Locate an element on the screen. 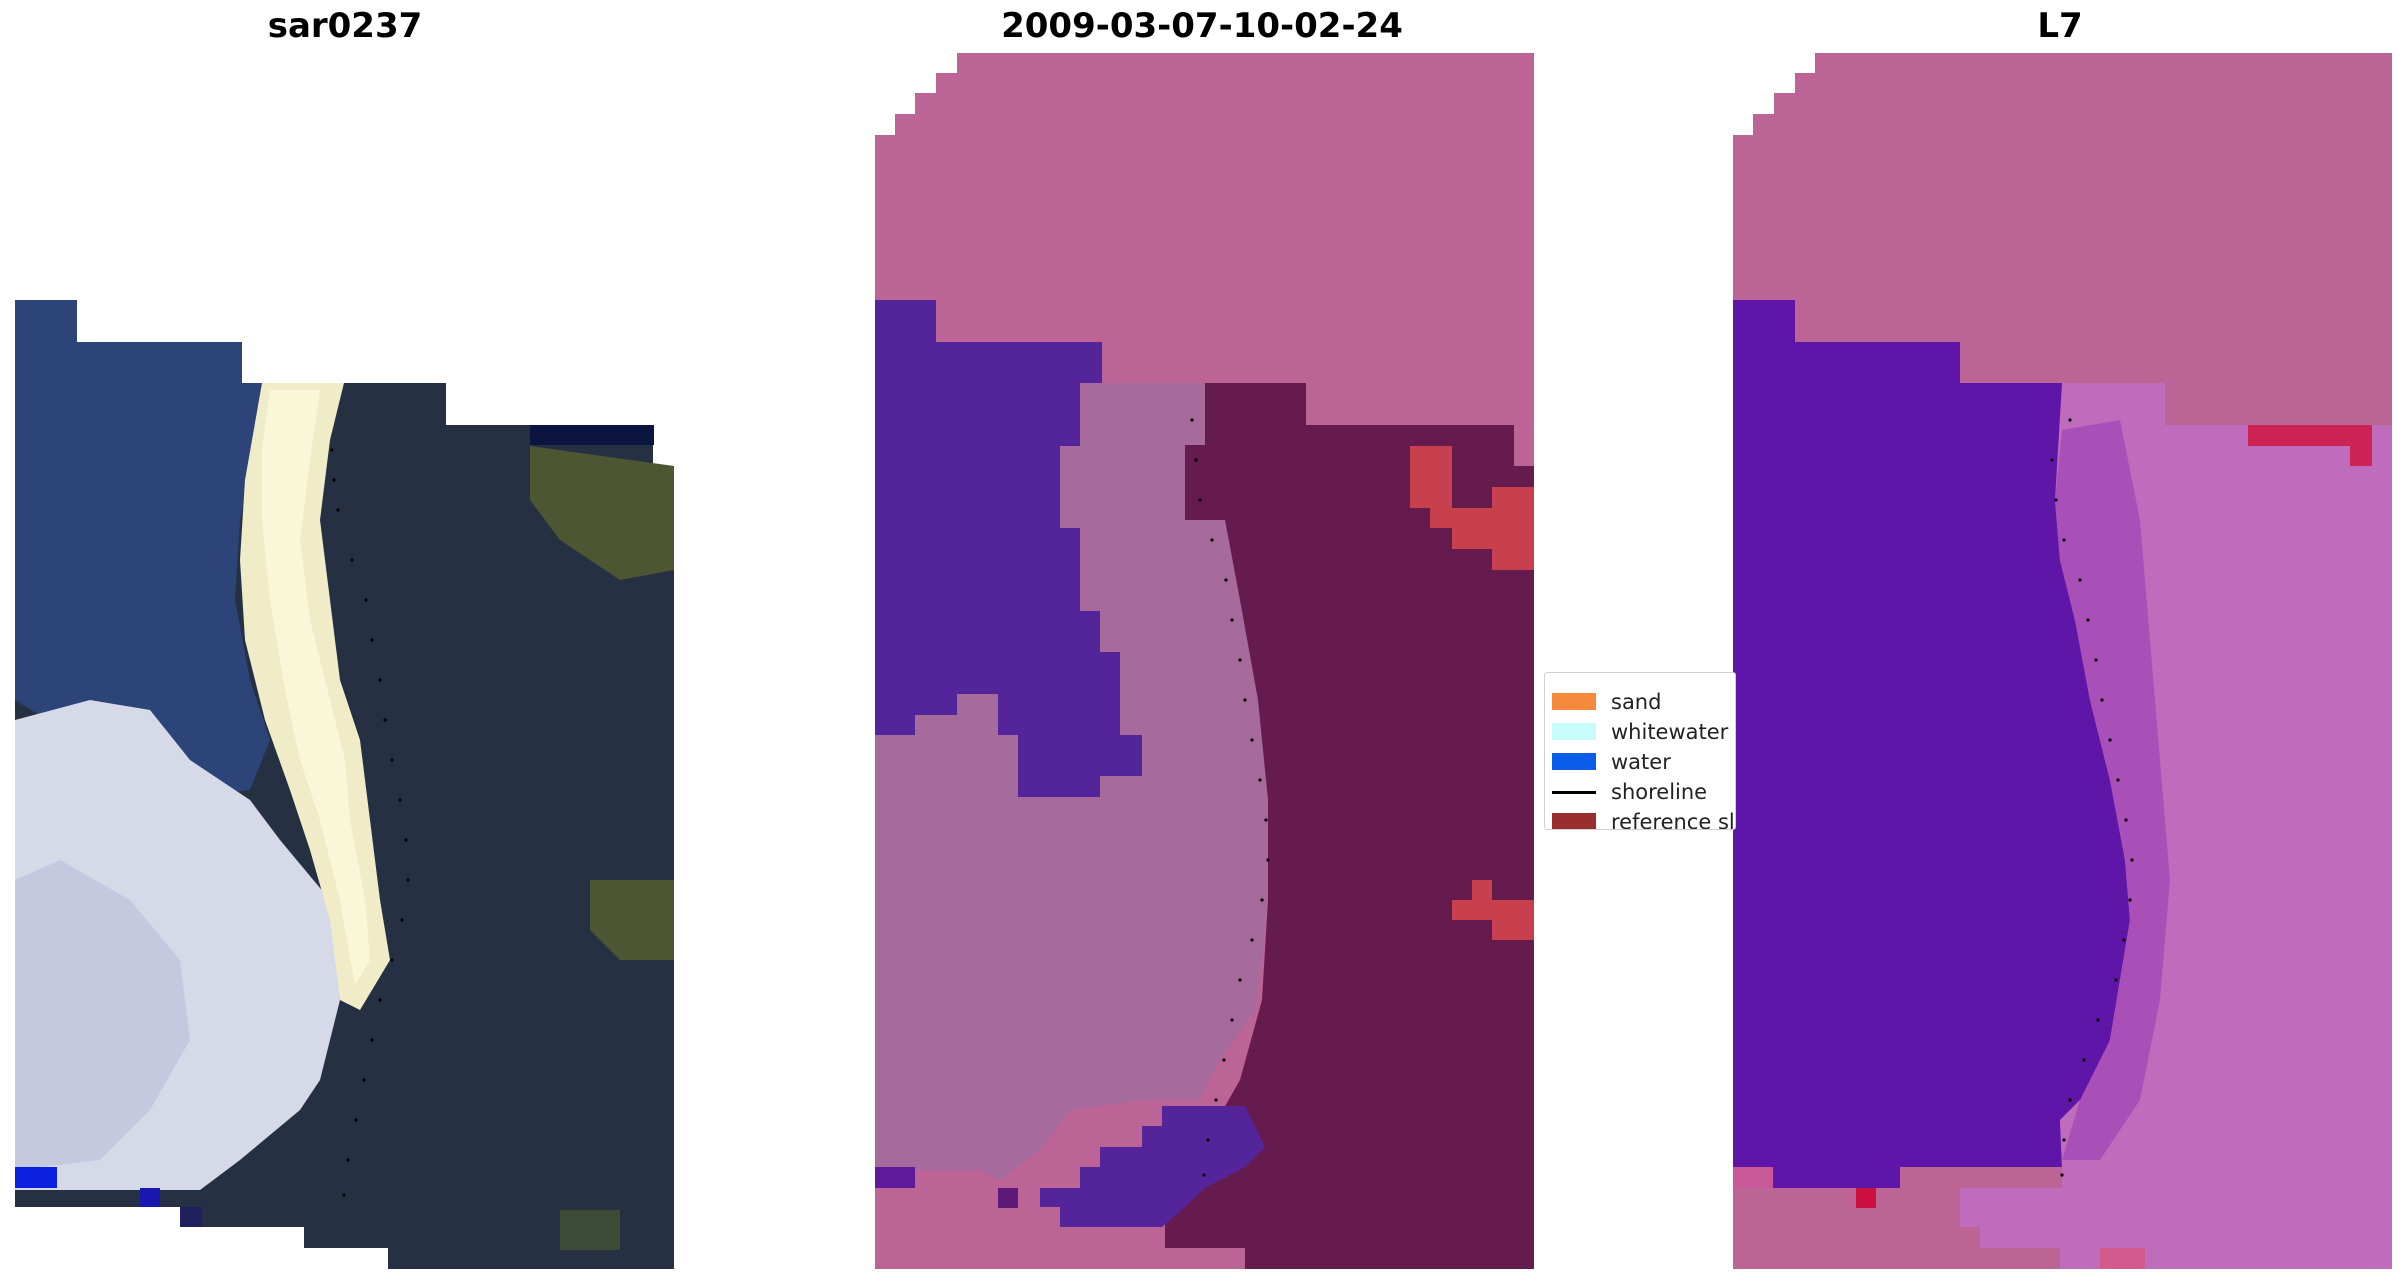 The width and height of the screenshot is (2404, 1283). rgb-sand-bright is located at coordinates (316, 687).